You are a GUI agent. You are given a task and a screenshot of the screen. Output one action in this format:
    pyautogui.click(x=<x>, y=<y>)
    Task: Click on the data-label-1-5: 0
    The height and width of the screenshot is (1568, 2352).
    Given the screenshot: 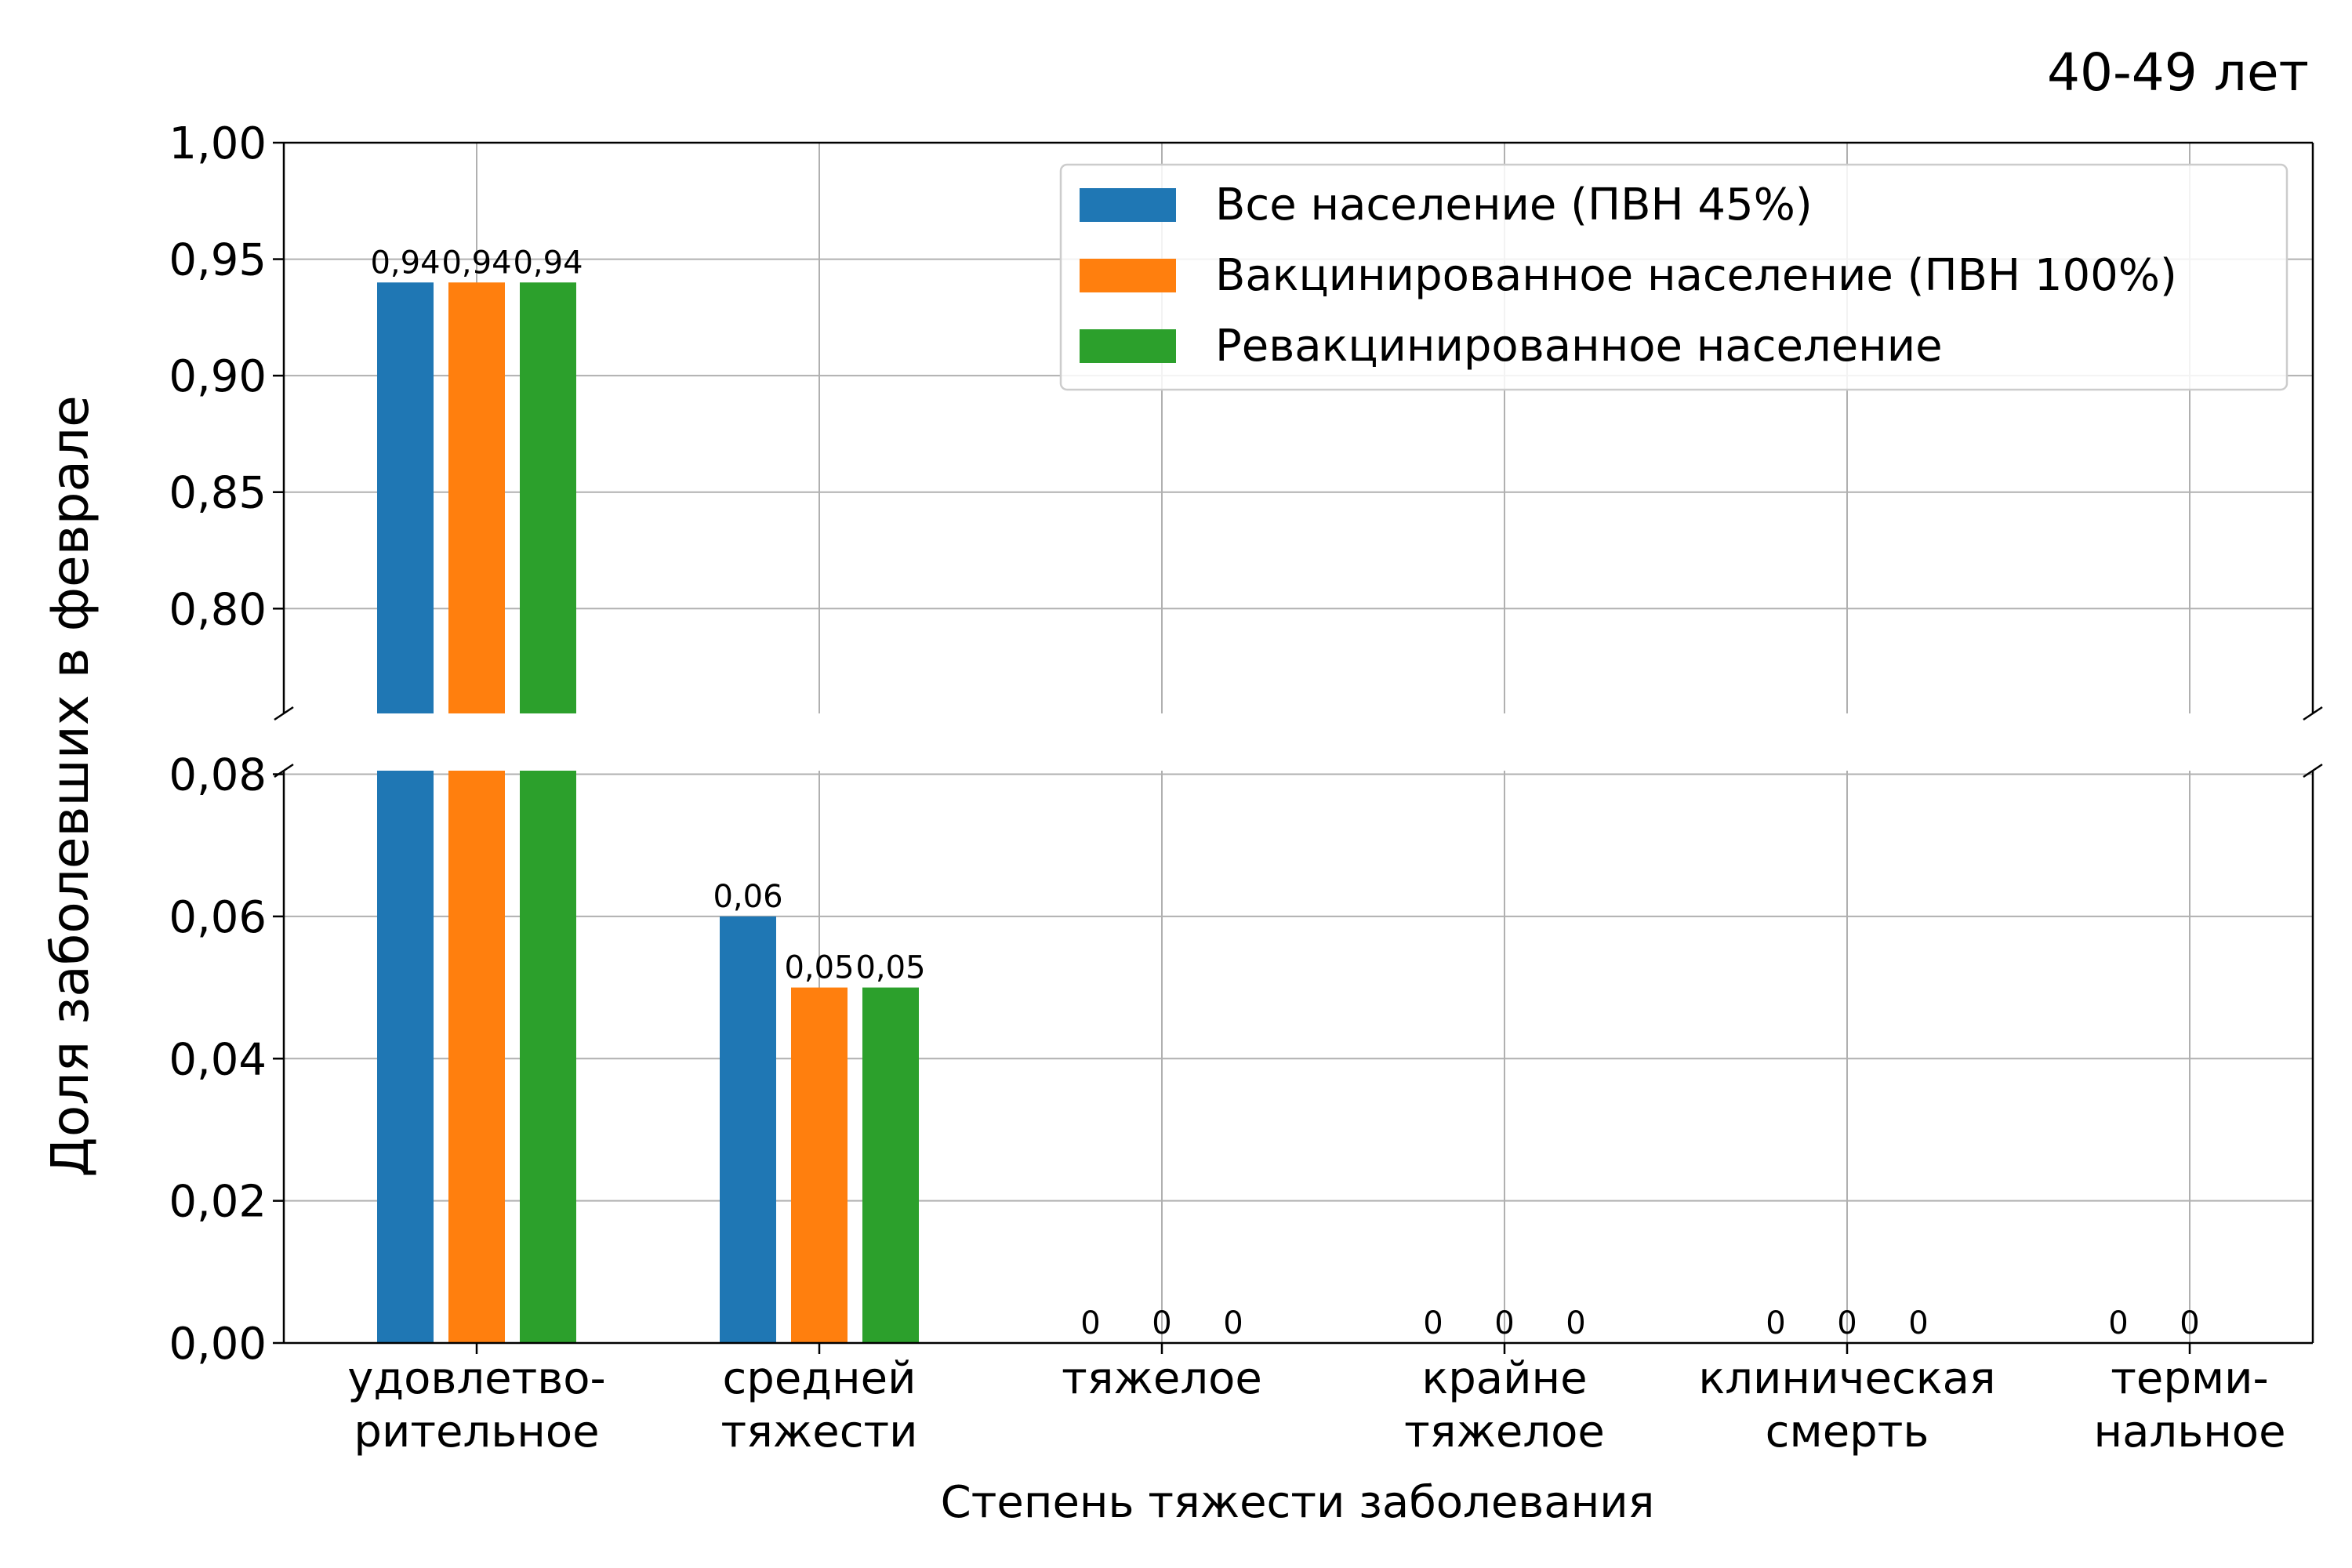 What is the action you would take?
    pyautogui.click(x=2189, y=1323)
    